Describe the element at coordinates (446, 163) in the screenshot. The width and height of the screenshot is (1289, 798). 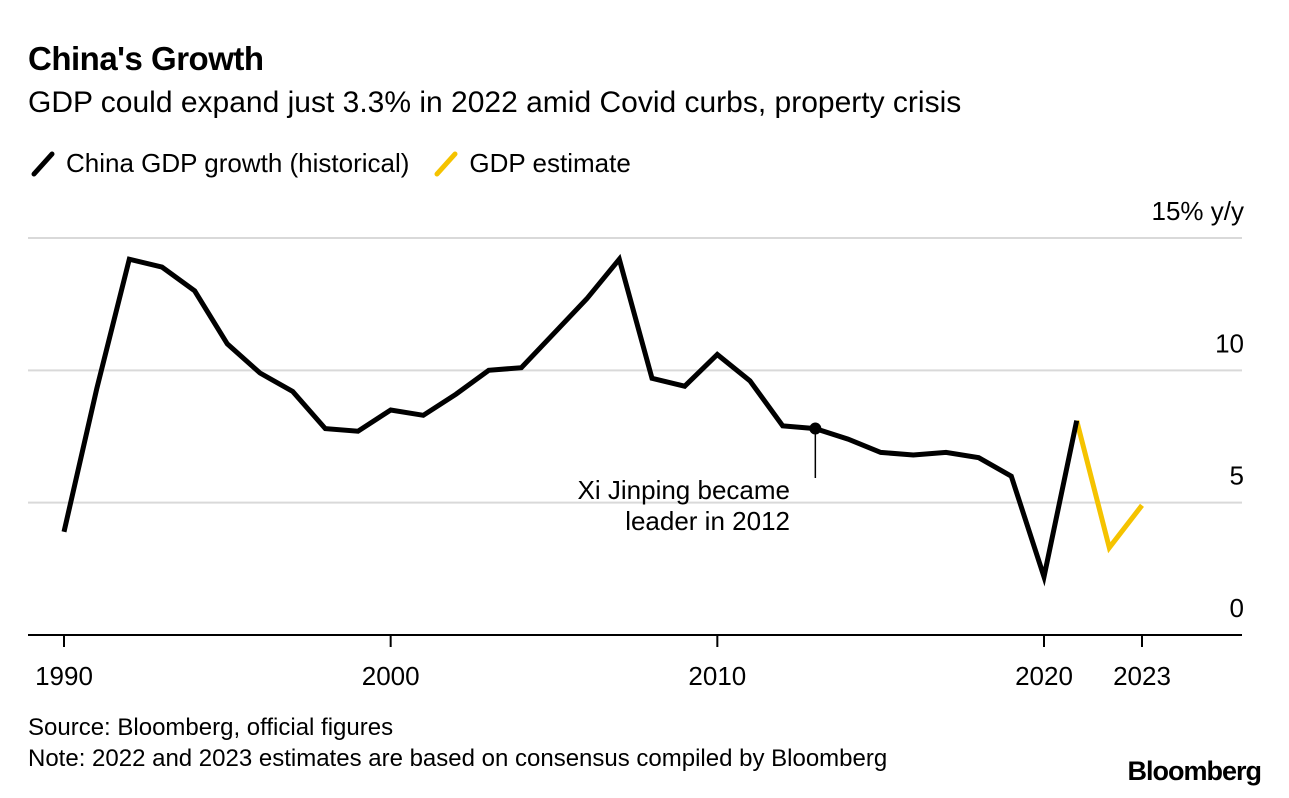
I see `legend-swatch-estimate` at that location.